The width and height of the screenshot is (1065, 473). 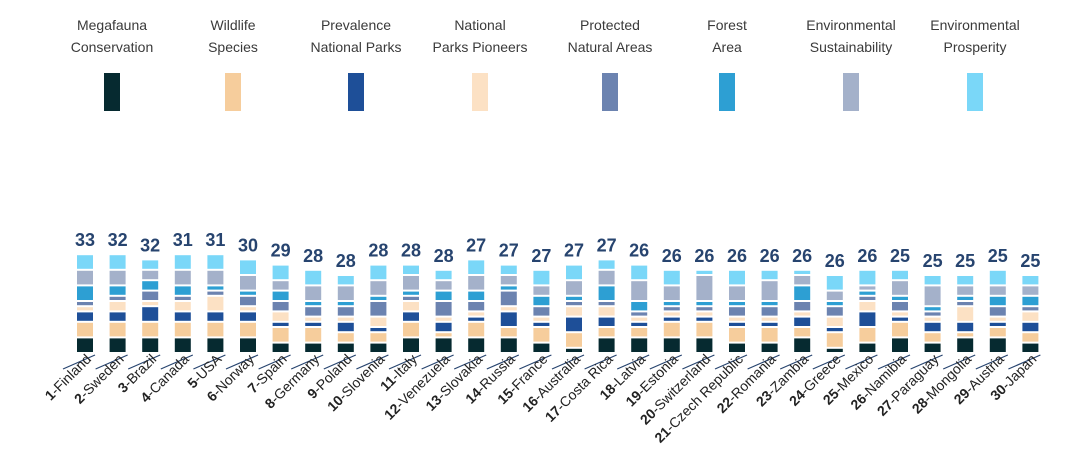 What do you see at coordinates (610, 64) in the screenshot?
I see `legend-item: Protected Natural Areas` at bounding box center [610, 64].